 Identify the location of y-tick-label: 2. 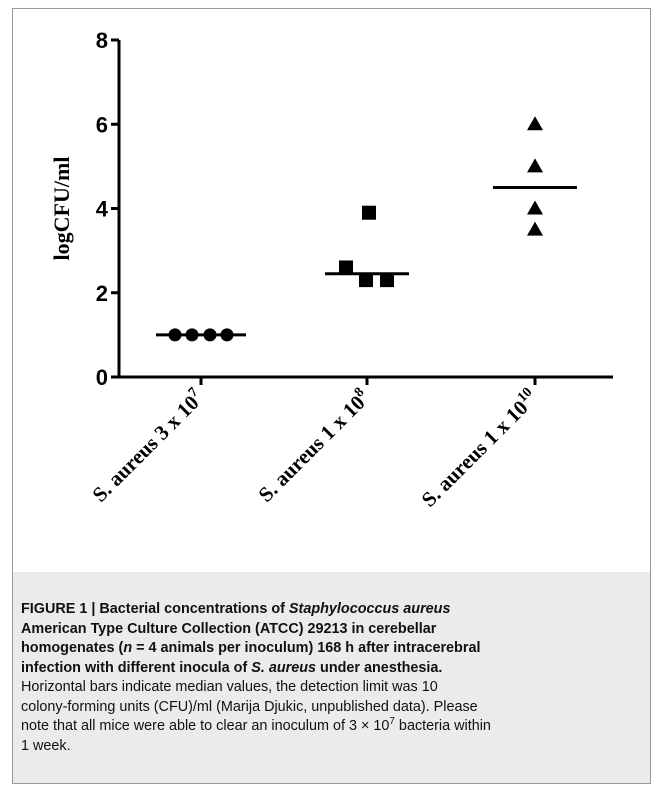
(102, 293).